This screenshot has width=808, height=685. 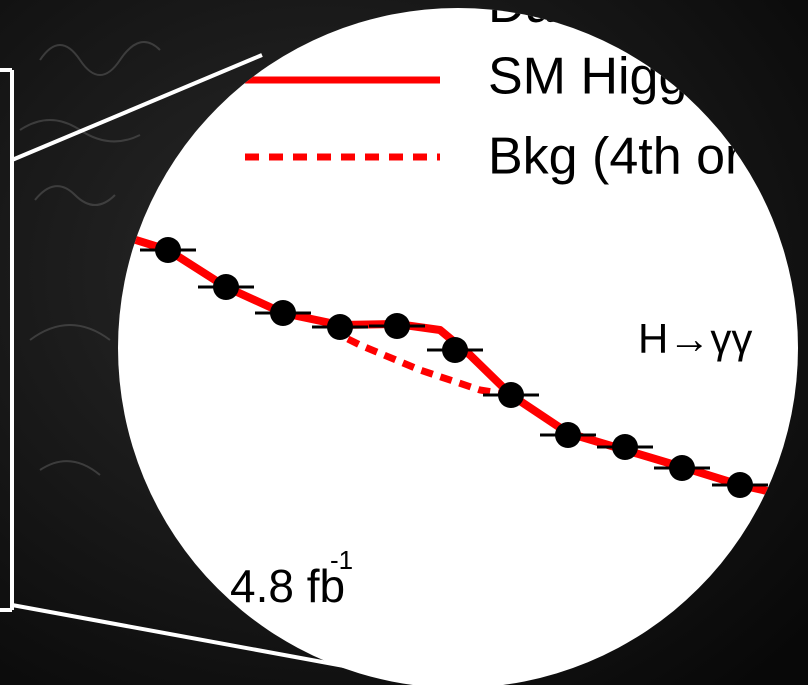 I want to click on background-curve, so click(x=420, y=362).